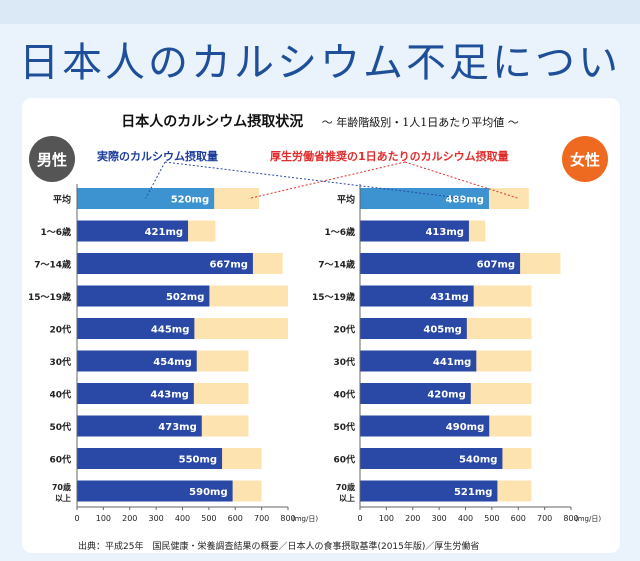 This screenshot has height=561, width=640. What do you see at coordinates (452, 362) in the screenshot?
I see `value-label: 441mg` at bounding box center [452, 362].